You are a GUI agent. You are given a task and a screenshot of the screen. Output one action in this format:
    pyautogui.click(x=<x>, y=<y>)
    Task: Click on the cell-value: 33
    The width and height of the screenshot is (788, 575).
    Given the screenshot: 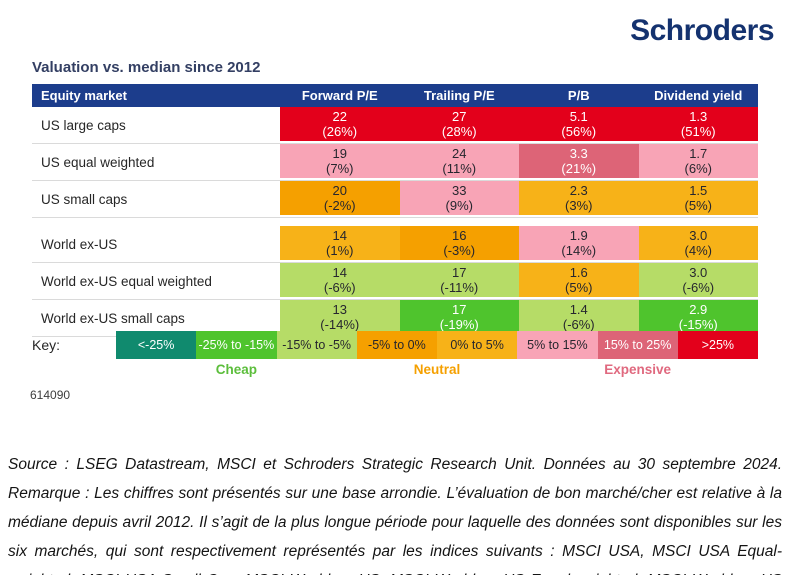 What is the action you would take?
    pyautogui.click(x=459, y=190)
    